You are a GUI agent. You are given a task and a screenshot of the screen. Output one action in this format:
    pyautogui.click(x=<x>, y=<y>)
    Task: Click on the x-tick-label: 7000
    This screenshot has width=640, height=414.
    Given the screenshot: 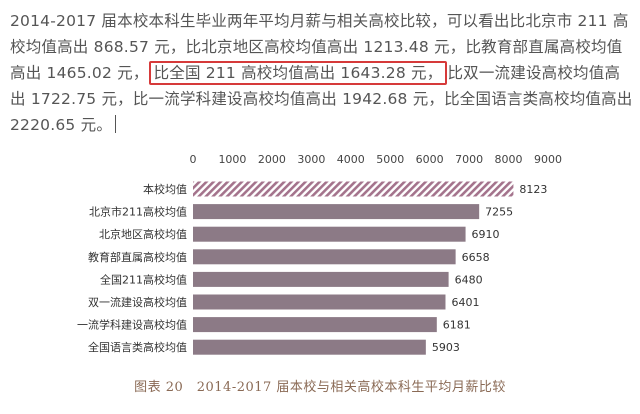 What is the action you would take?
    pyautogui.click(x=469, y=159)
    